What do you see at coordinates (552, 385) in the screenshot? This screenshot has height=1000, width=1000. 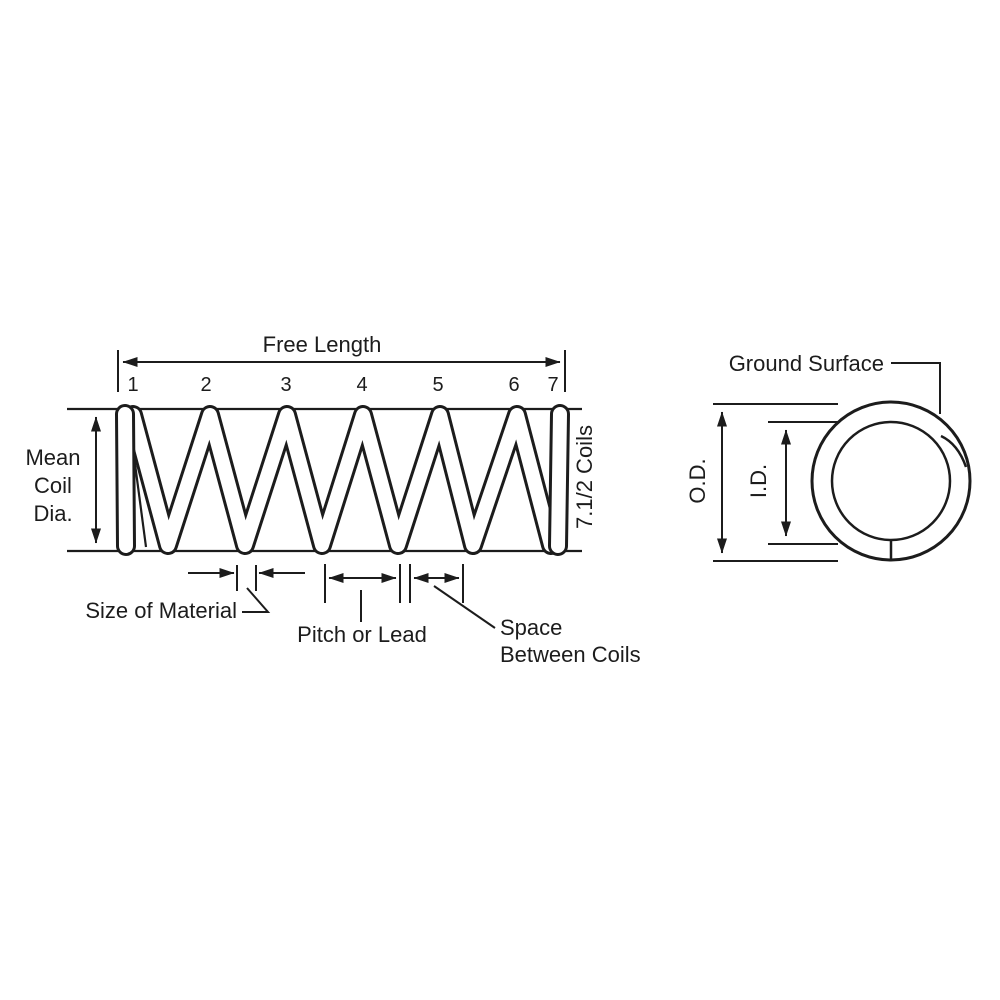 I see `coil-number-7: 7` at bounding box center [552, 385].